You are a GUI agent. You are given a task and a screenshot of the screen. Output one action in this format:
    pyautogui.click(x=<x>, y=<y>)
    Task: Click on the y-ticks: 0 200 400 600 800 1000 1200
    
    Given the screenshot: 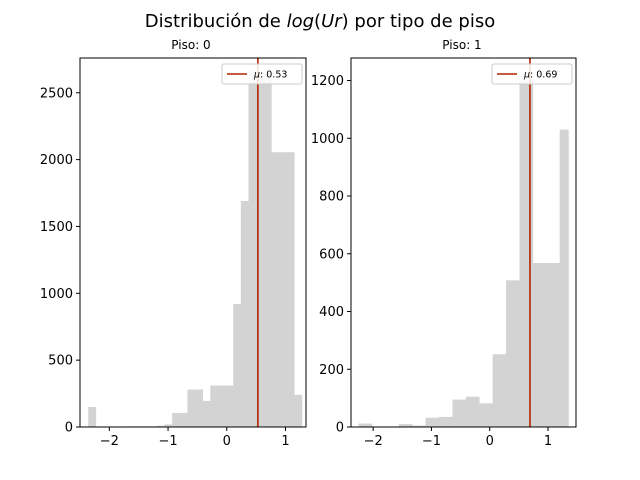 What is the action you would take?
    pyautogui.click(x=331, y=255)
    